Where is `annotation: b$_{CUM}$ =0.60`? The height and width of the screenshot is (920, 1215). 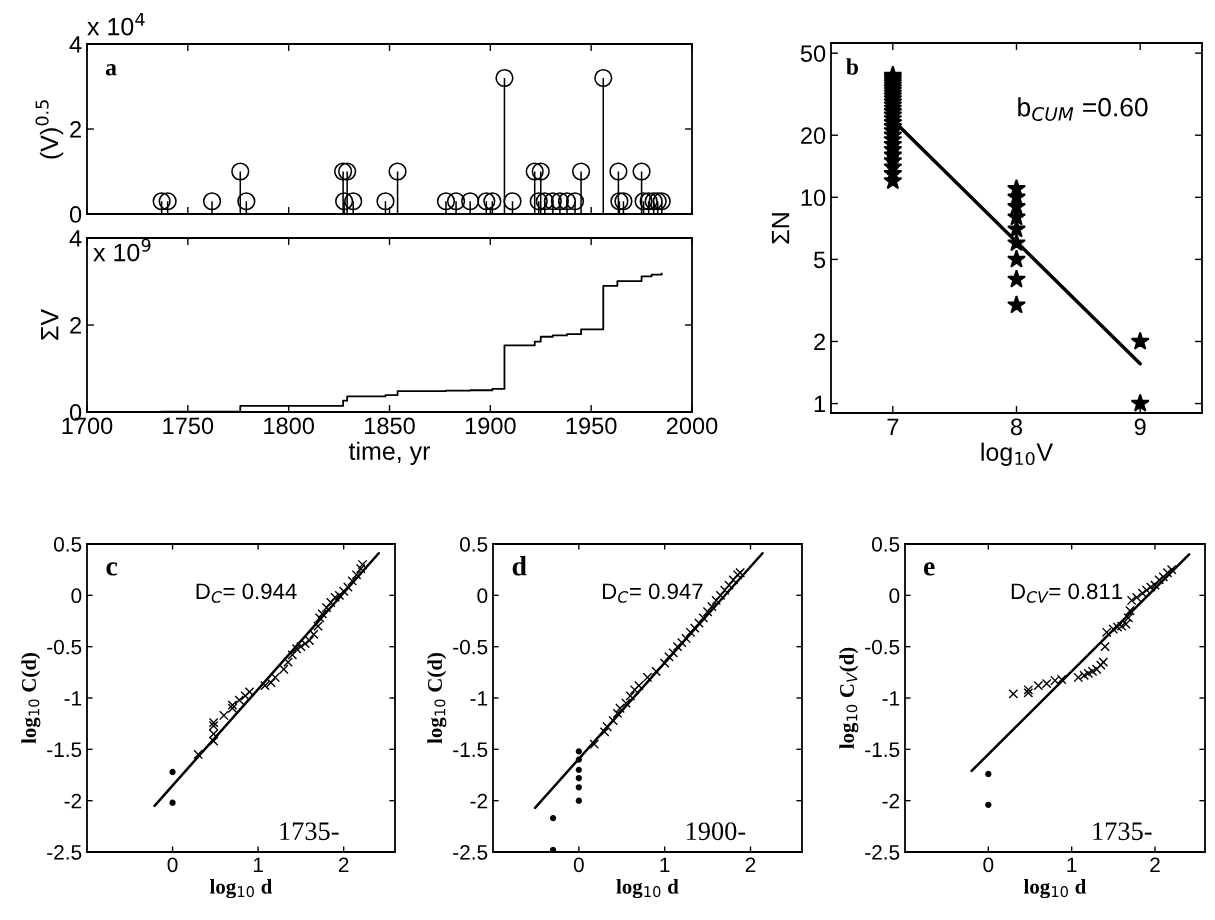 annotation: b$_{CUM}$ =0.60 is located at coordinates (1083, 109).